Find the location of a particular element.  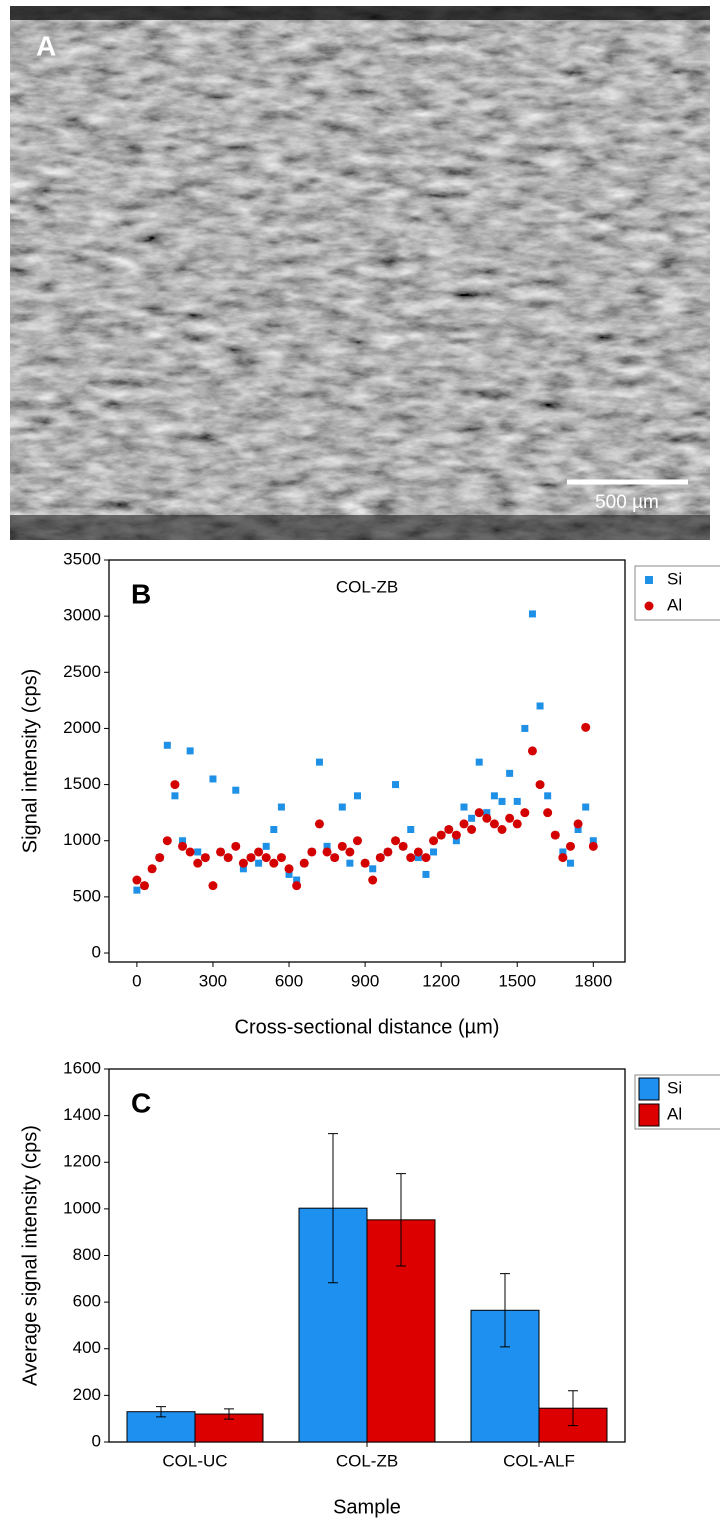

y-tick-label: 200 is located at coordinates (87, 1394).